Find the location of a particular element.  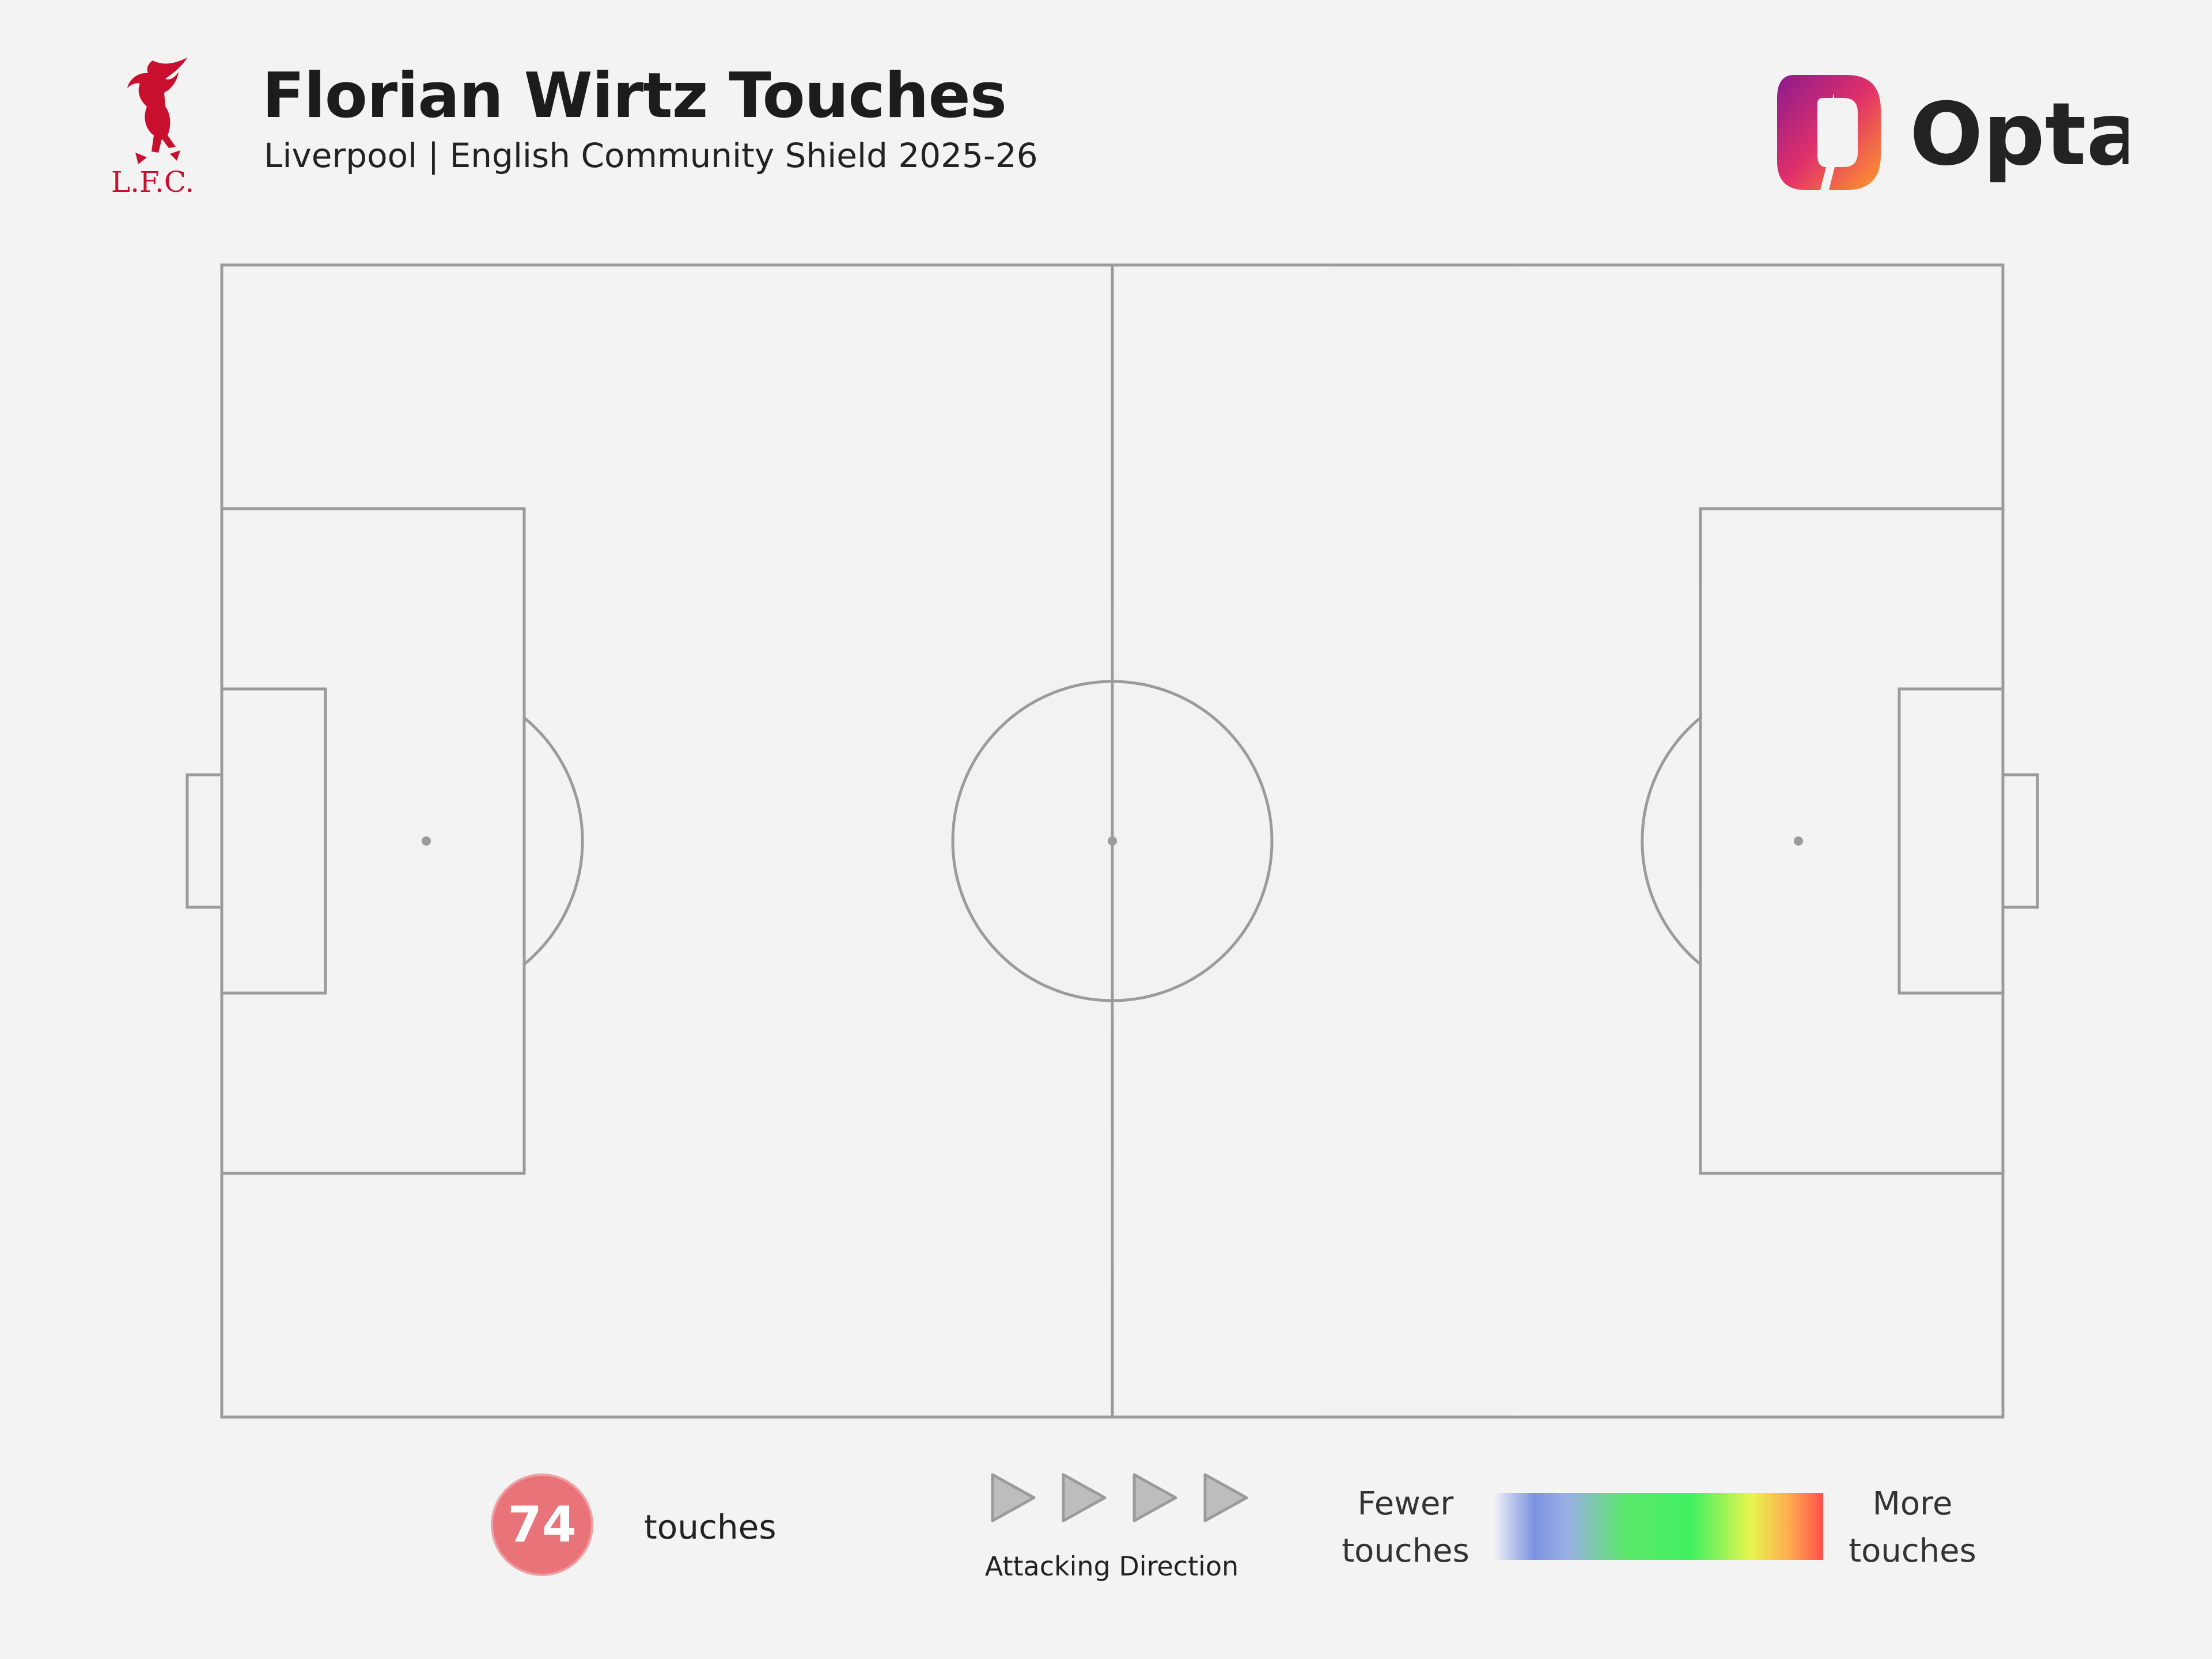

legend-high-label: More touches is located at coordinates (1912, 1527).